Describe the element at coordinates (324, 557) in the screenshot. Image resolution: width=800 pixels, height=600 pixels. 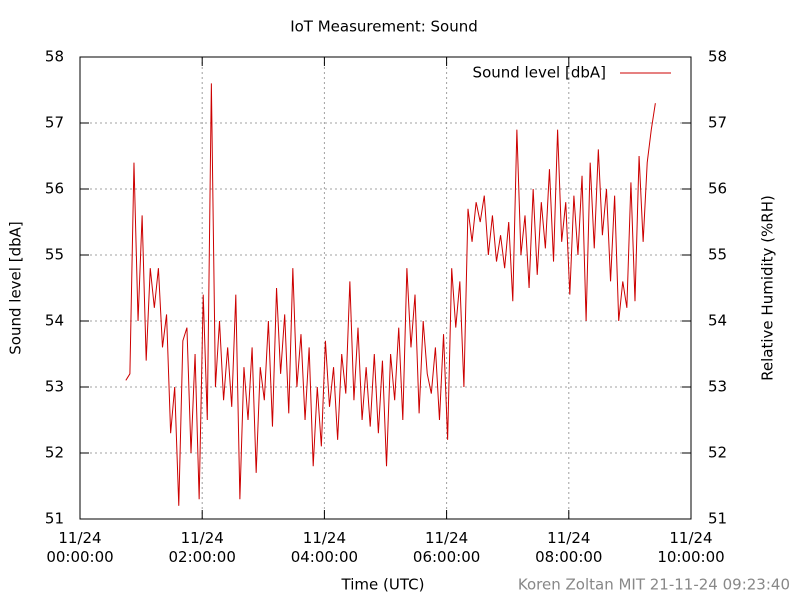
I see `x-tick-label-line: 04:00:00` at that location.